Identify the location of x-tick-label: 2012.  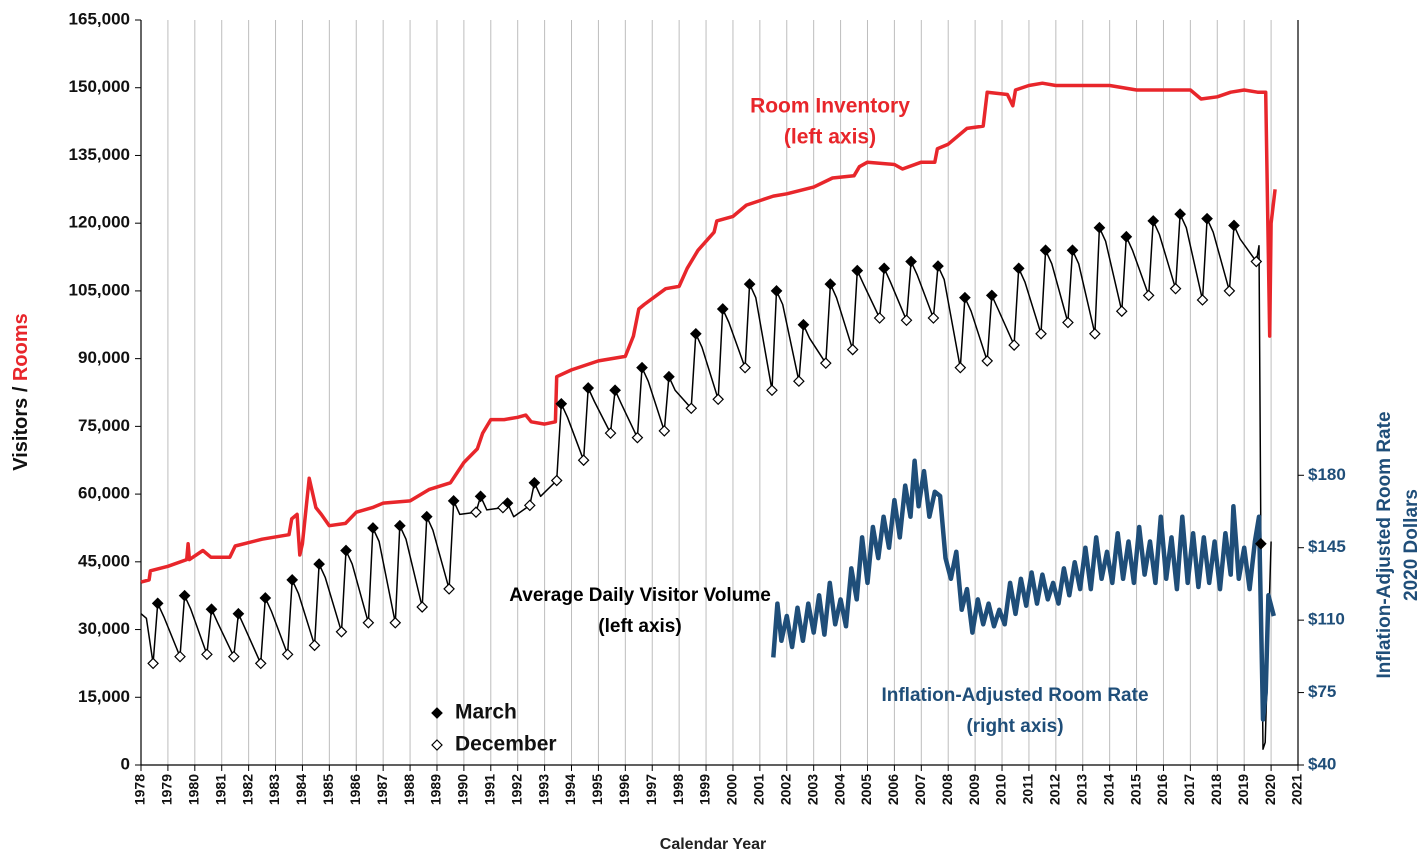
(1055, 789).